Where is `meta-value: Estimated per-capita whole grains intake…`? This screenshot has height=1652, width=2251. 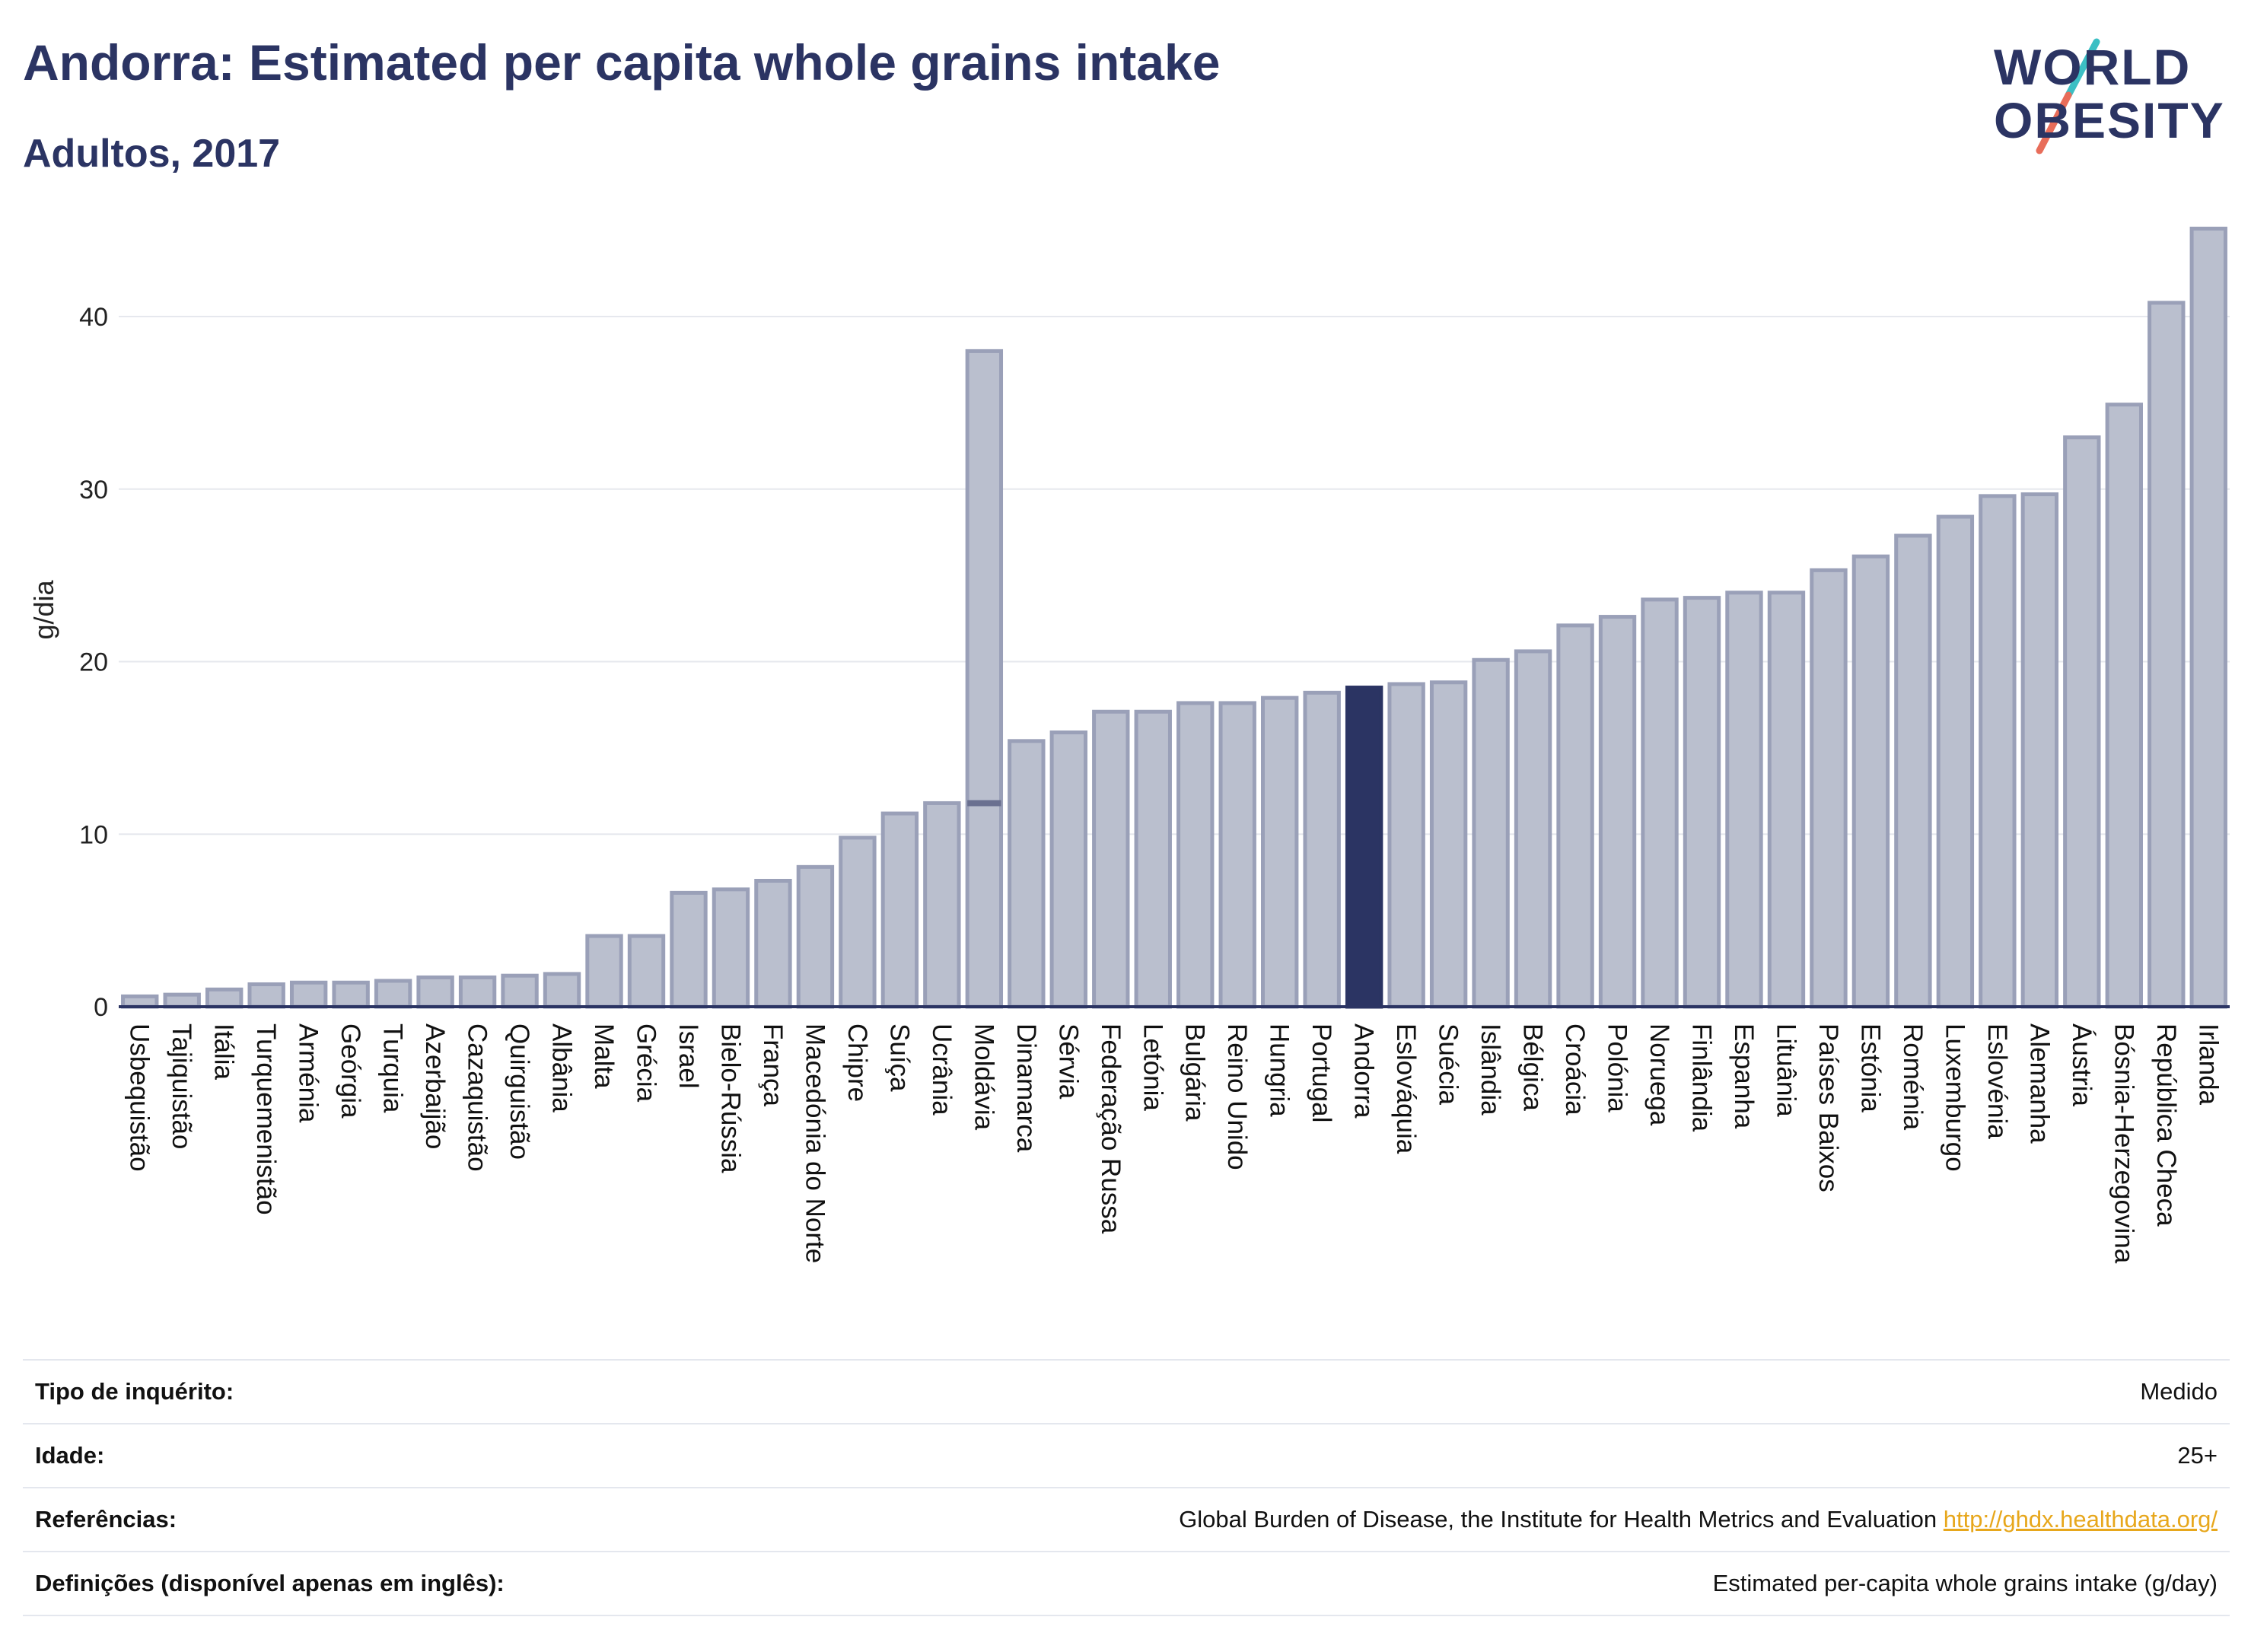
meta-value: Estimated per-capita whole grains intake… is located at coordinates (1965, 1583).